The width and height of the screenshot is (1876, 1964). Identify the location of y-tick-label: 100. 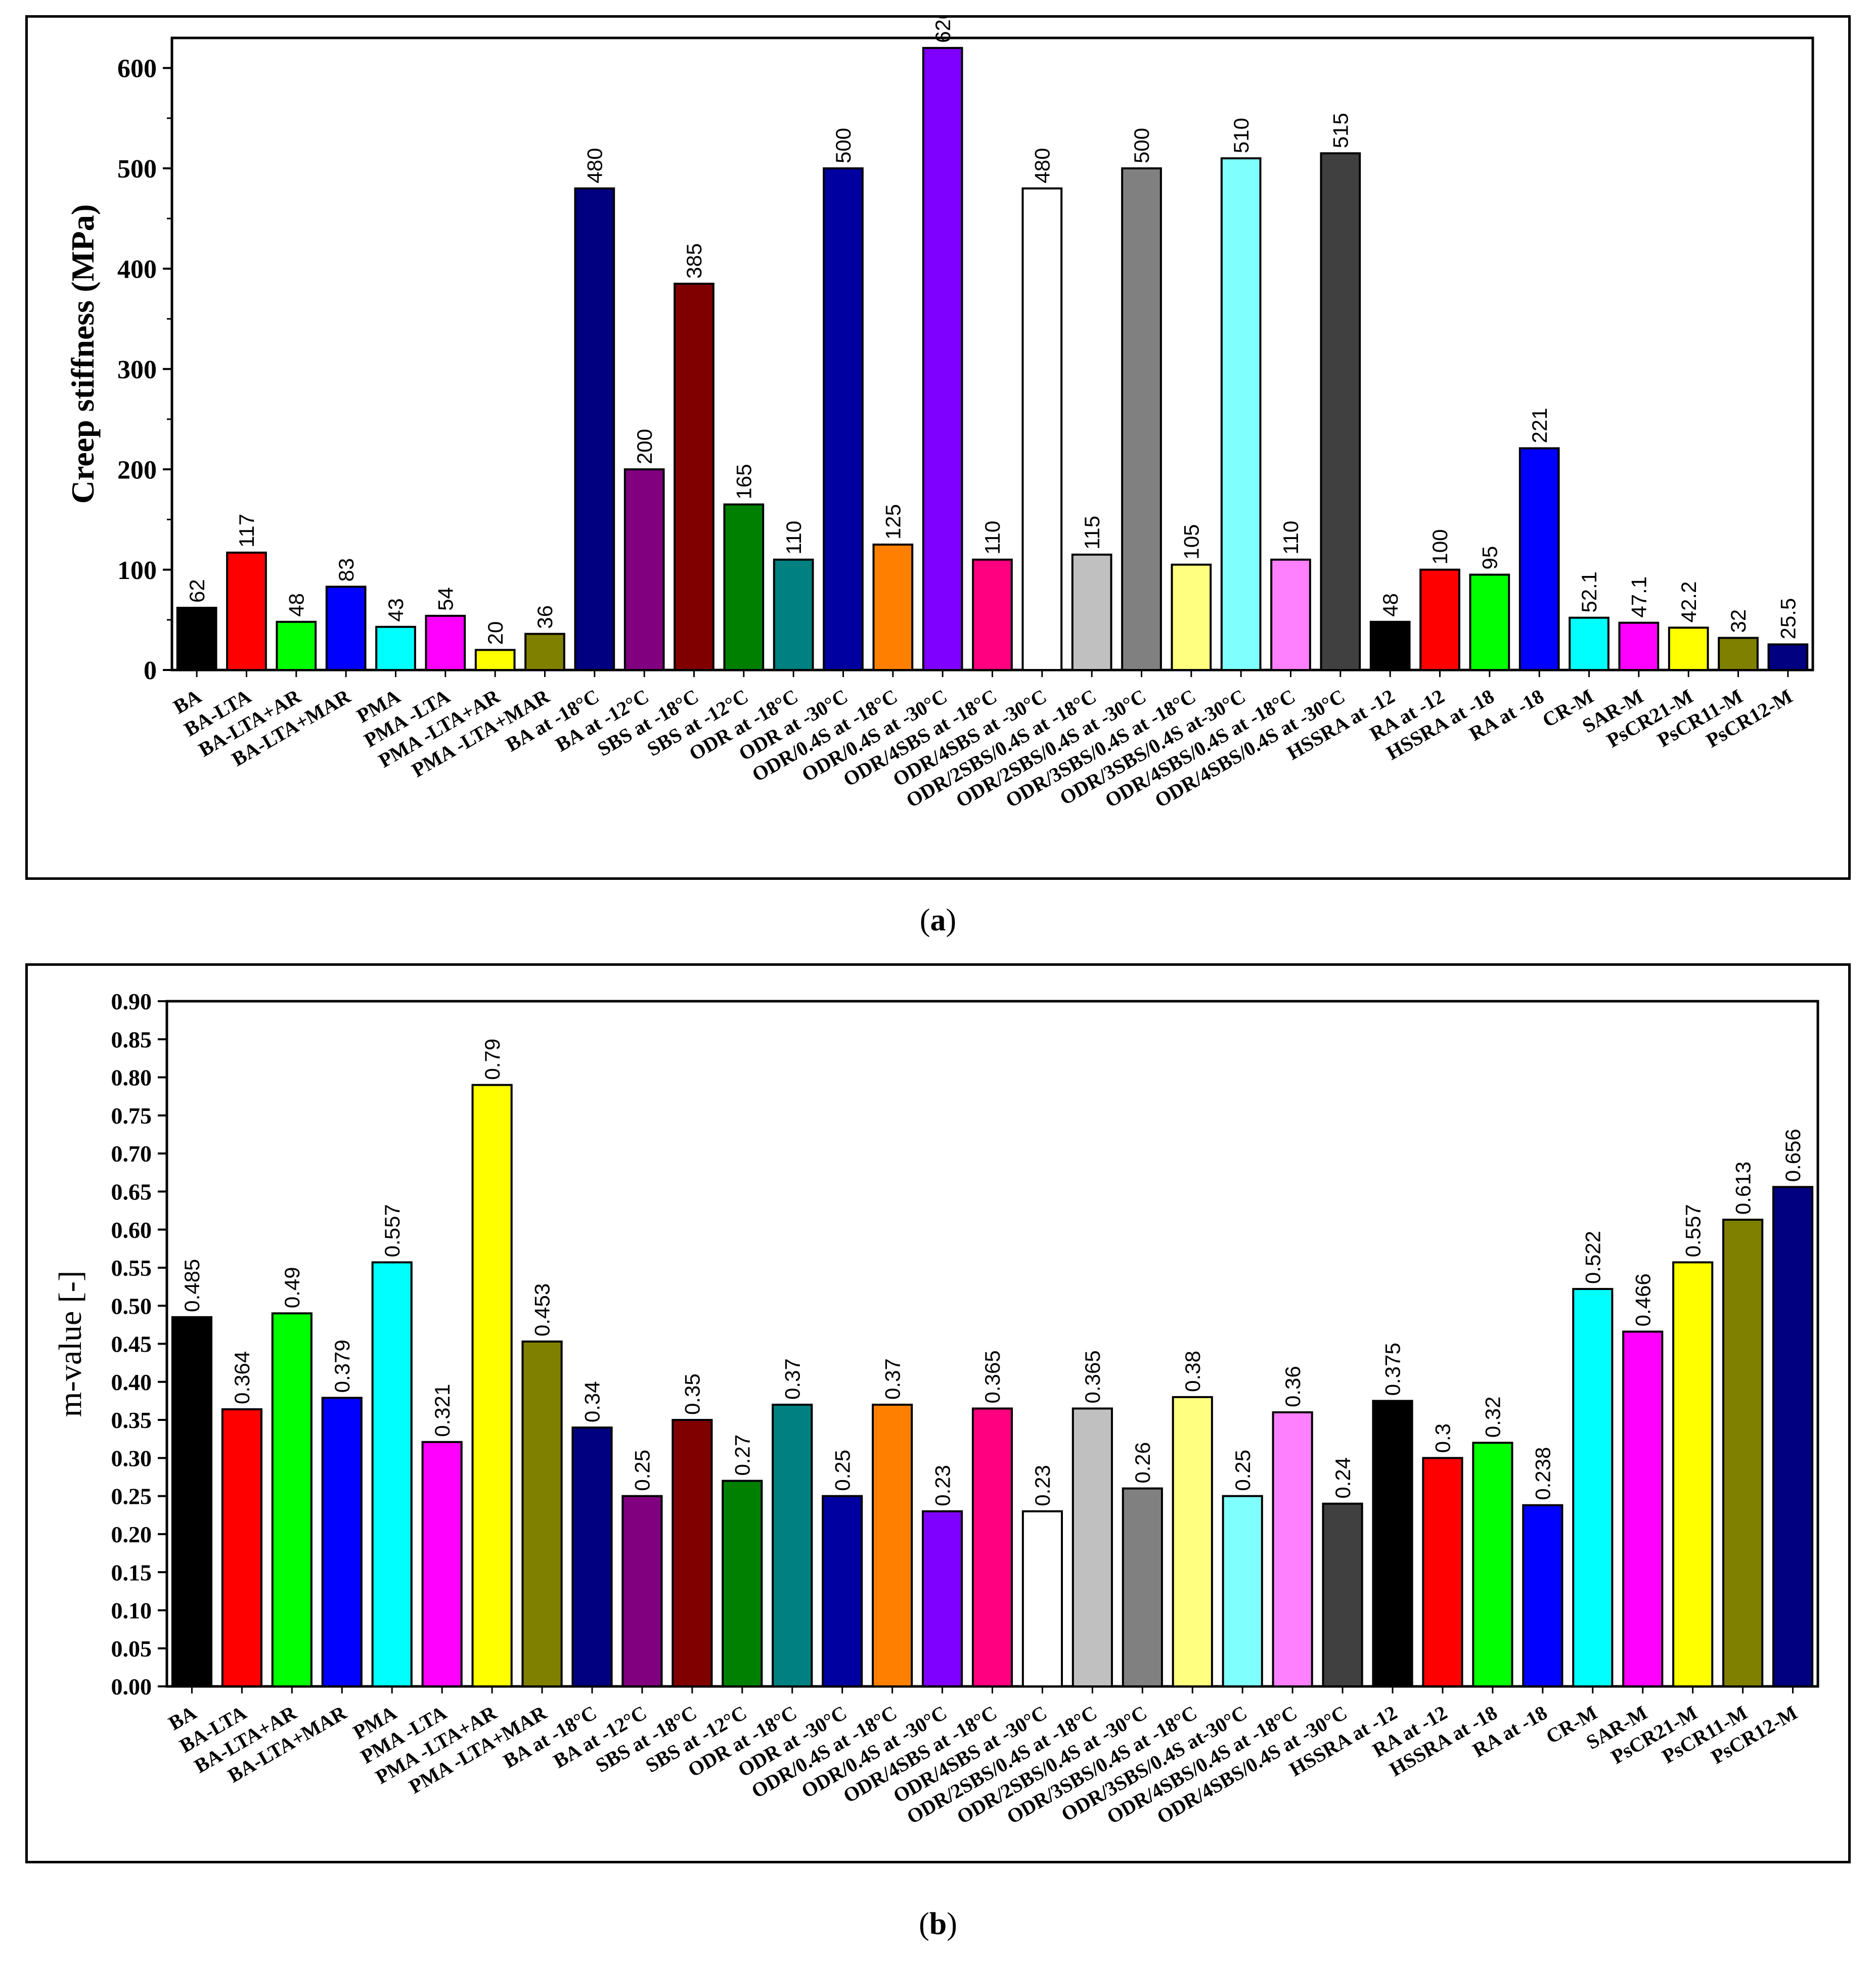
(137, 570).